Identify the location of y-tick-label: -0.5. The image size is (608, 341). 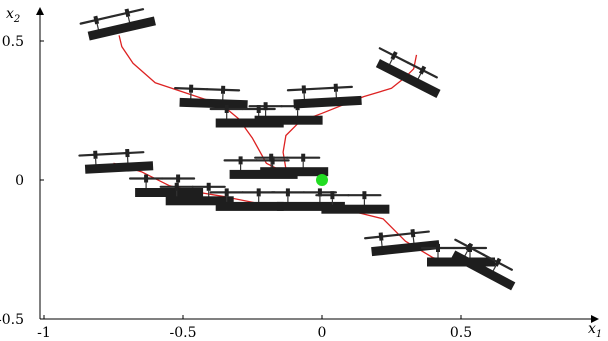
(12, 320).